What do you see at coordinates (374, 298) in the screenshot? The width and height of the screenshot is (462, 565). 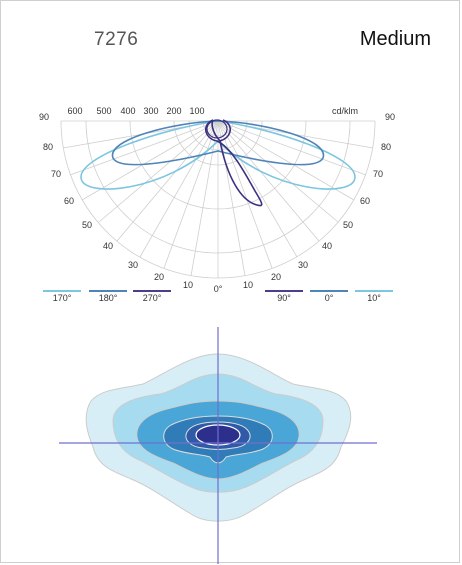 I see `legend-label-10: 10°` at bounding box center [374, 298].